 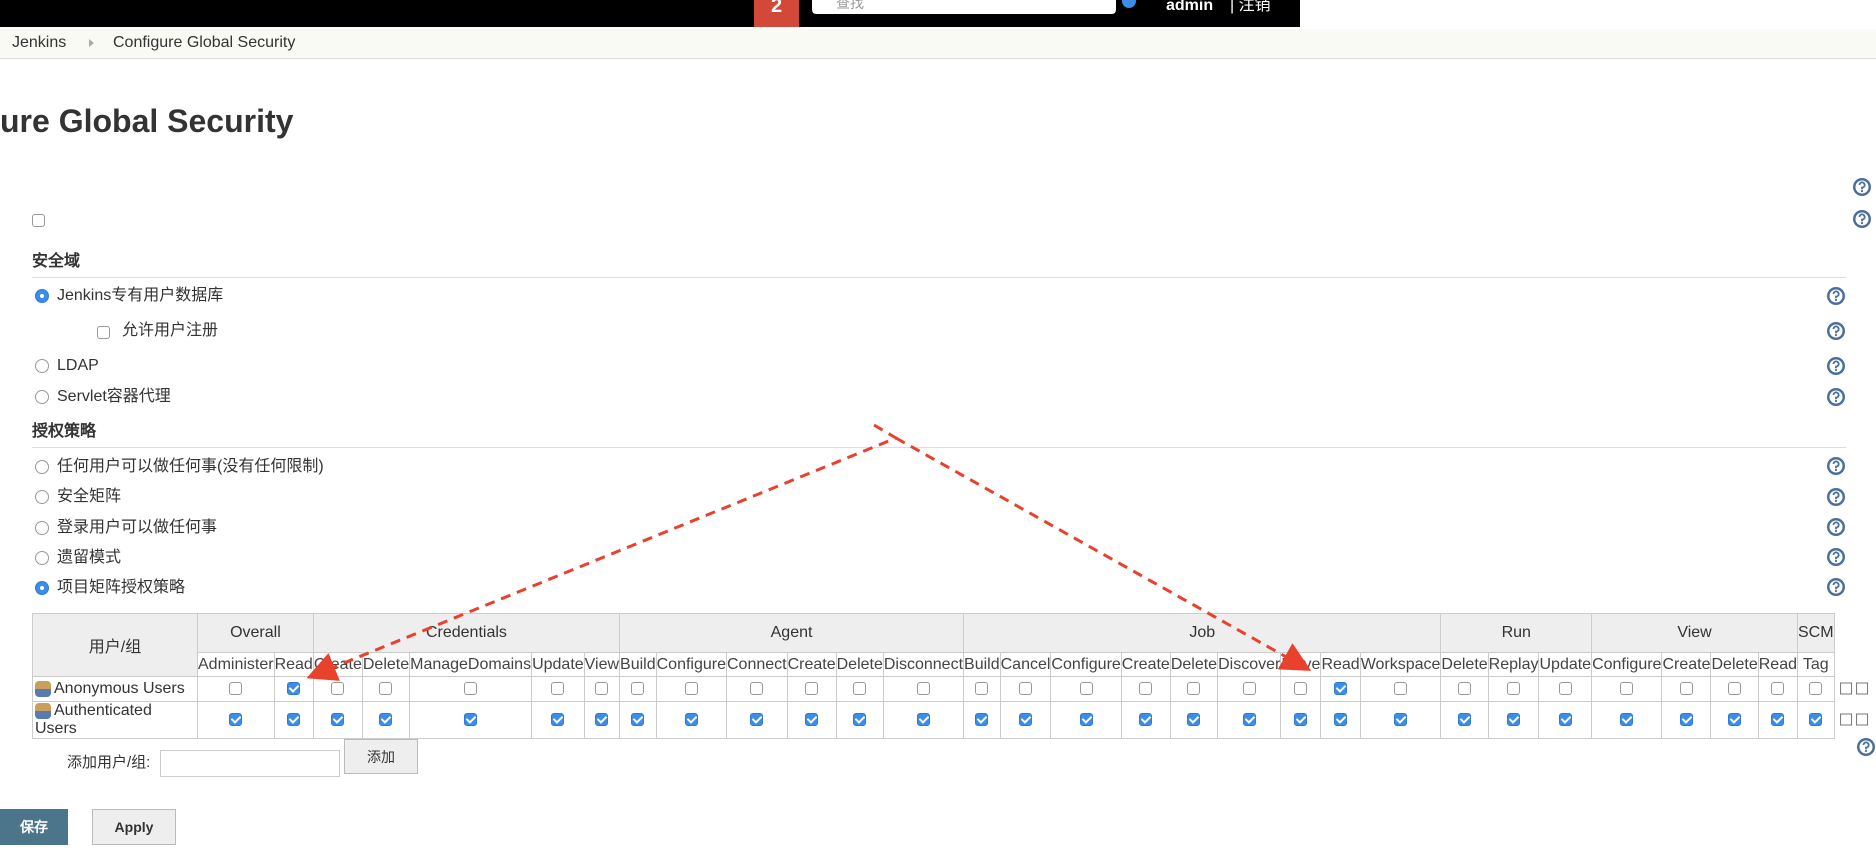 I want to click on search-box: 查找, so click(x=964, y=7).